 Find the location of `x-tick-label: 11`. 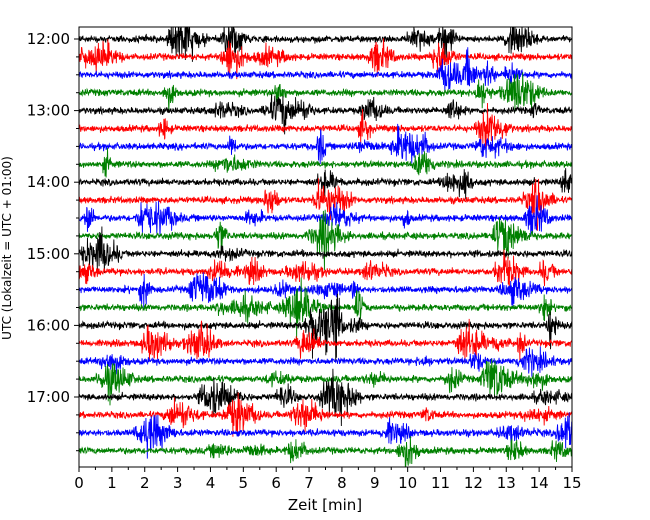

x-tick-label: 11 is located at coordinates (440, 483).